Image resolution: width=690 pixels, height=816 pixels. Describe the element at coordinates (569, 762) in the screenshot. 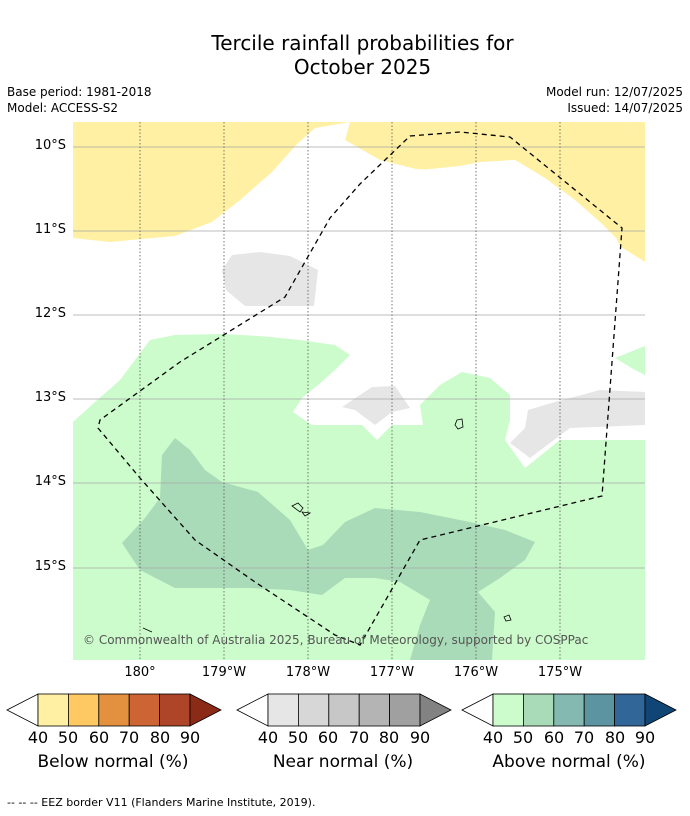

I see `above-normal-title: Above normal (%)` at that location.